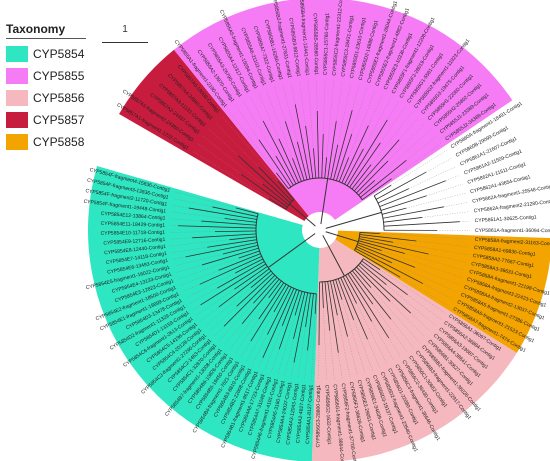  What do you see at coordinates (512, 242) in the screenshot?
I see `leaf-label: CYP5858A-fragment2-31163-Contig1` at bounding box center [512, 242].